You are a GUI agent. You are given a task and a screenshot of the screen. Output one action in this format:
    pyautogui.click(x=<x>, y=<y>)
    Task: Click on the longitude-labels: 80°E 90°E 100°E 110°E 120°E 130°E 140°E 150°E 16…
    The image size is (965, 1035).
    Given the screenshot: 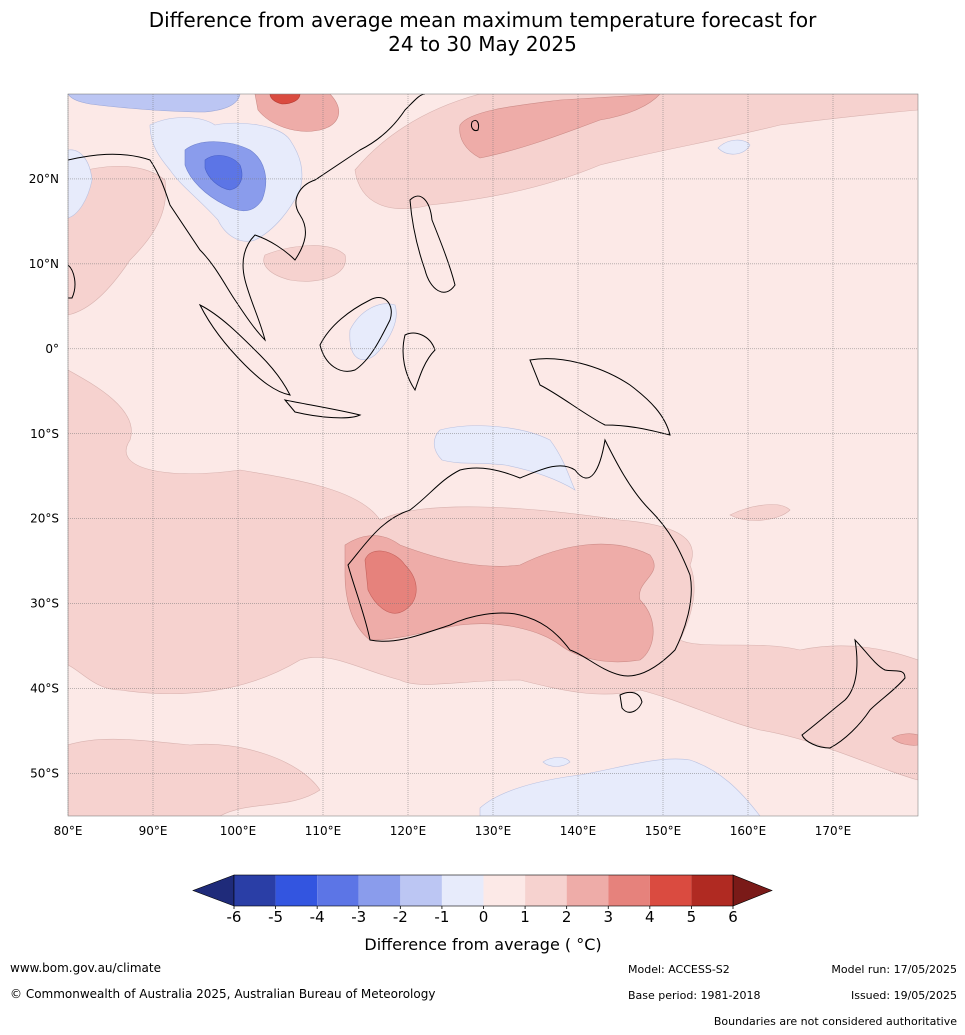 What is the action you would take?
    pyautogui.click(x=453, y=831)
    